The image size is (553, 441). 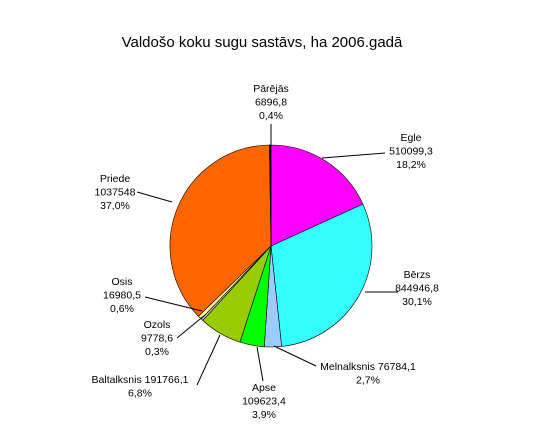 What do you see at coordinates (208, 360) in the screenshot?
I see `leader-line-baltalksnis` at bounding box center [208, 360].